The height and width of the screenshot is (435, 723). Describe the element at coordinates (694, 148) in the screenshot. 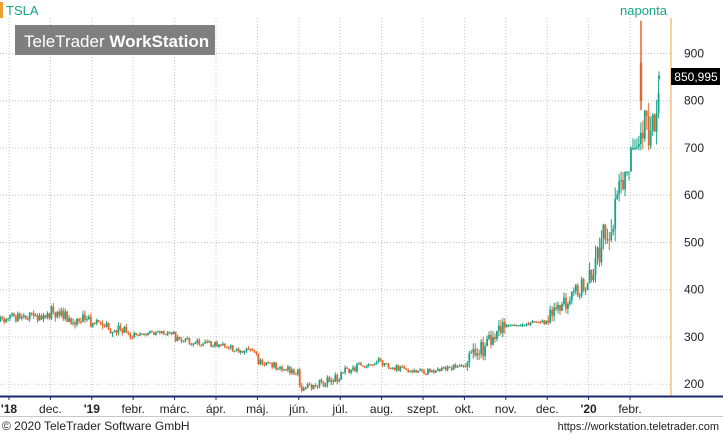

I see `y-tick-label: 700` at that location.